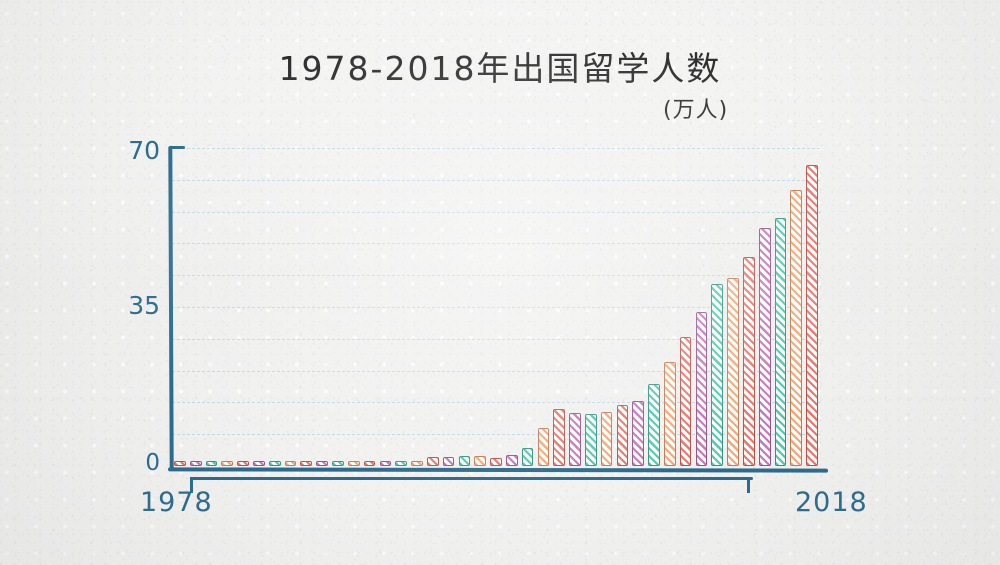  What do you see at coordinates (195, 463) in the screenshot?
I see `bar-1979` at bounding box center [195, 463].